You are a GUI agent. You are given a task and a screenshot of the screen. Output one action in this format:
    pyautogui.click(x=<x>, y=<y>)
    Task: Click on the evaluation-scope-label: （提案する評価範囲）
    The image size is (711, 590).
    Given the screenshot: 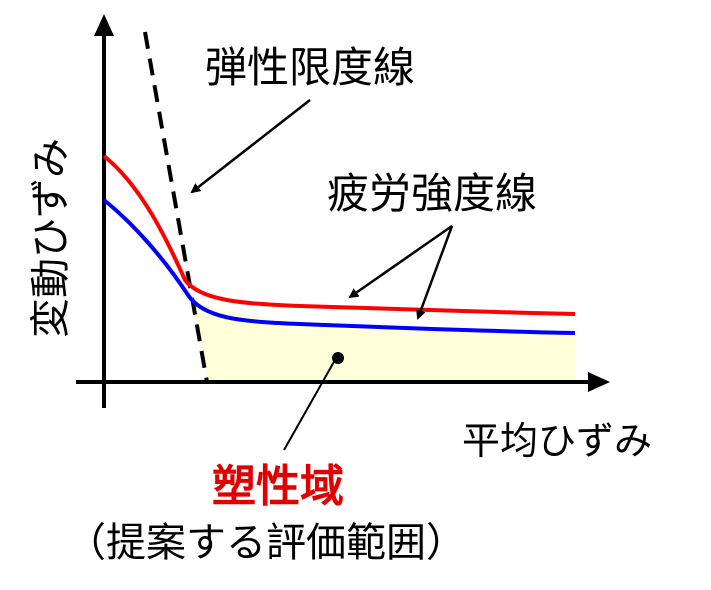 What is the action you would take?
    pyautogui.click(x=266, y=543)
    